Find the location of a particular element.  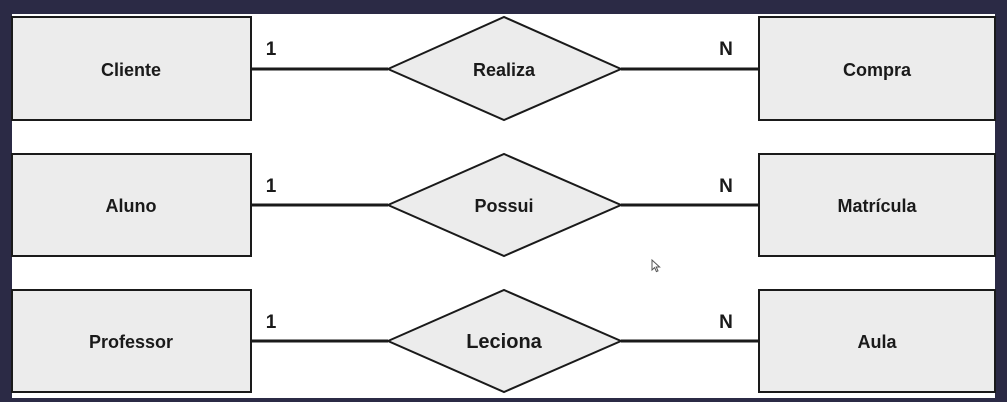

entity-label-right: Aula is located at coordinates (877, 342).